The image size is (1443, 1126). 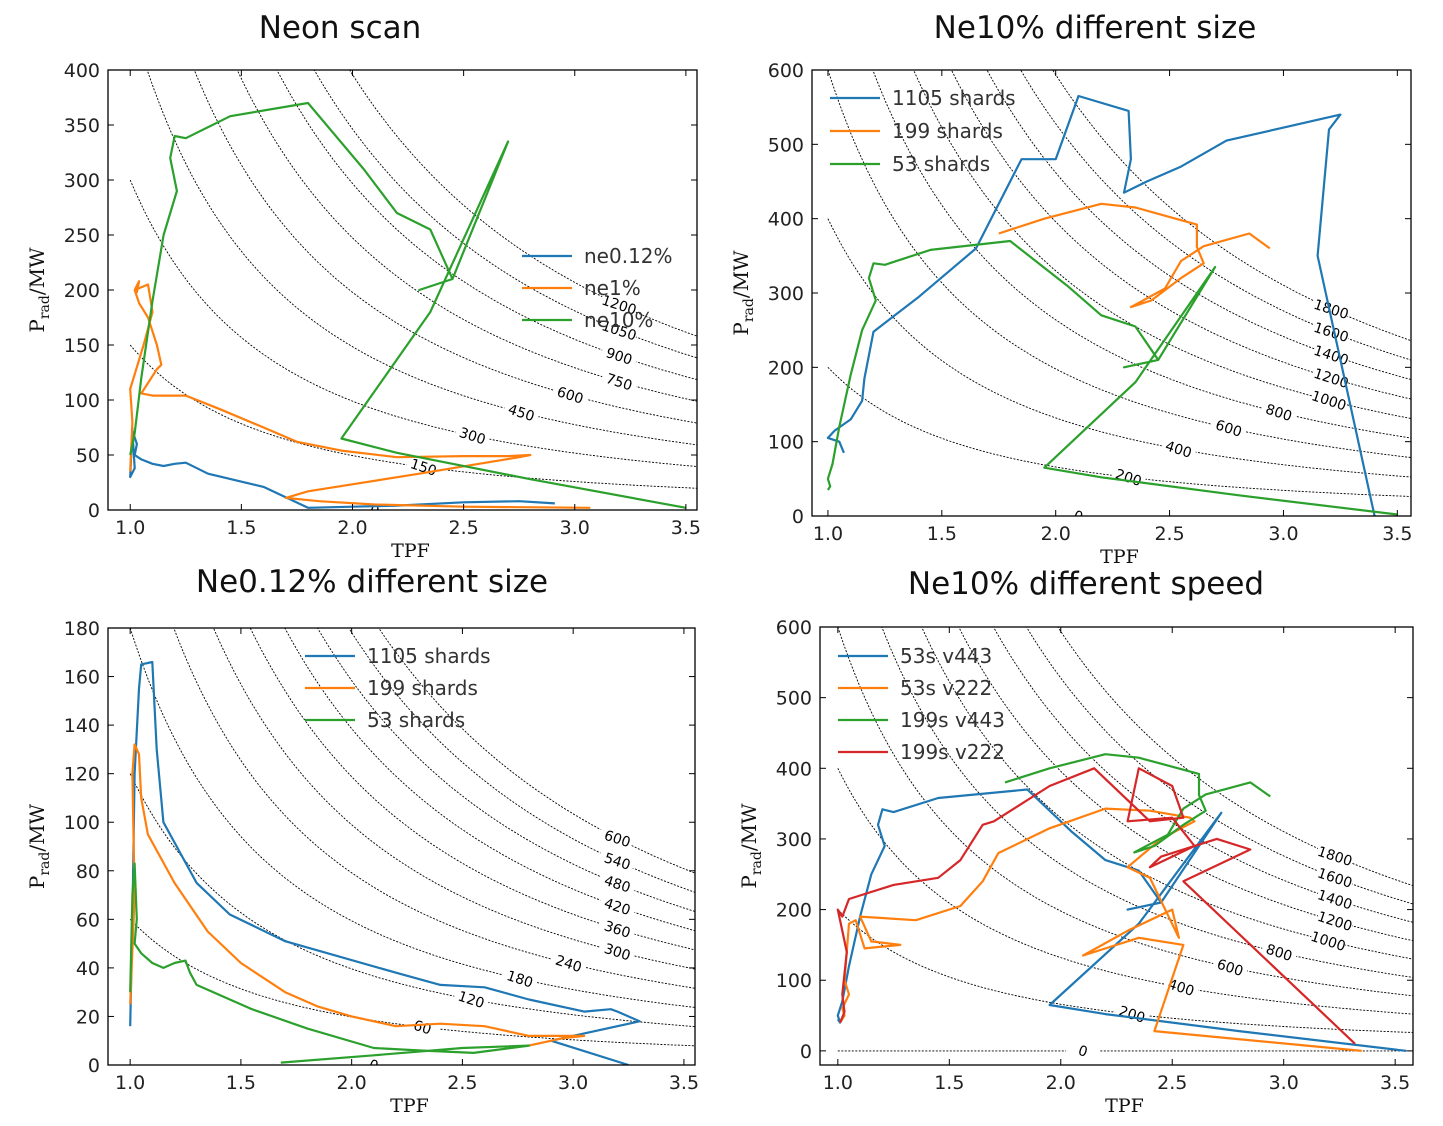 I want to click on y-tick-label: 50, so click(x=88, y=456).